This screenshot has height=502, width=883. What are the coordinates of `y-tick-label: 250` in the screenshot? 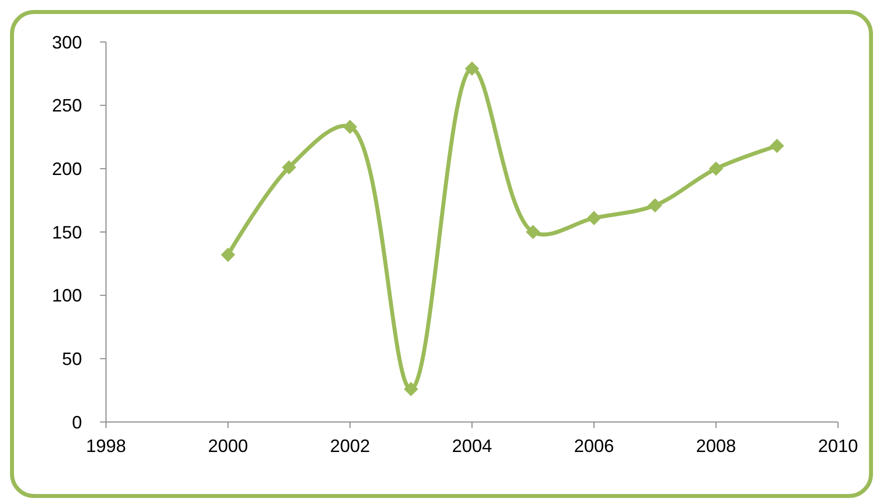 It's located at (67, 106).